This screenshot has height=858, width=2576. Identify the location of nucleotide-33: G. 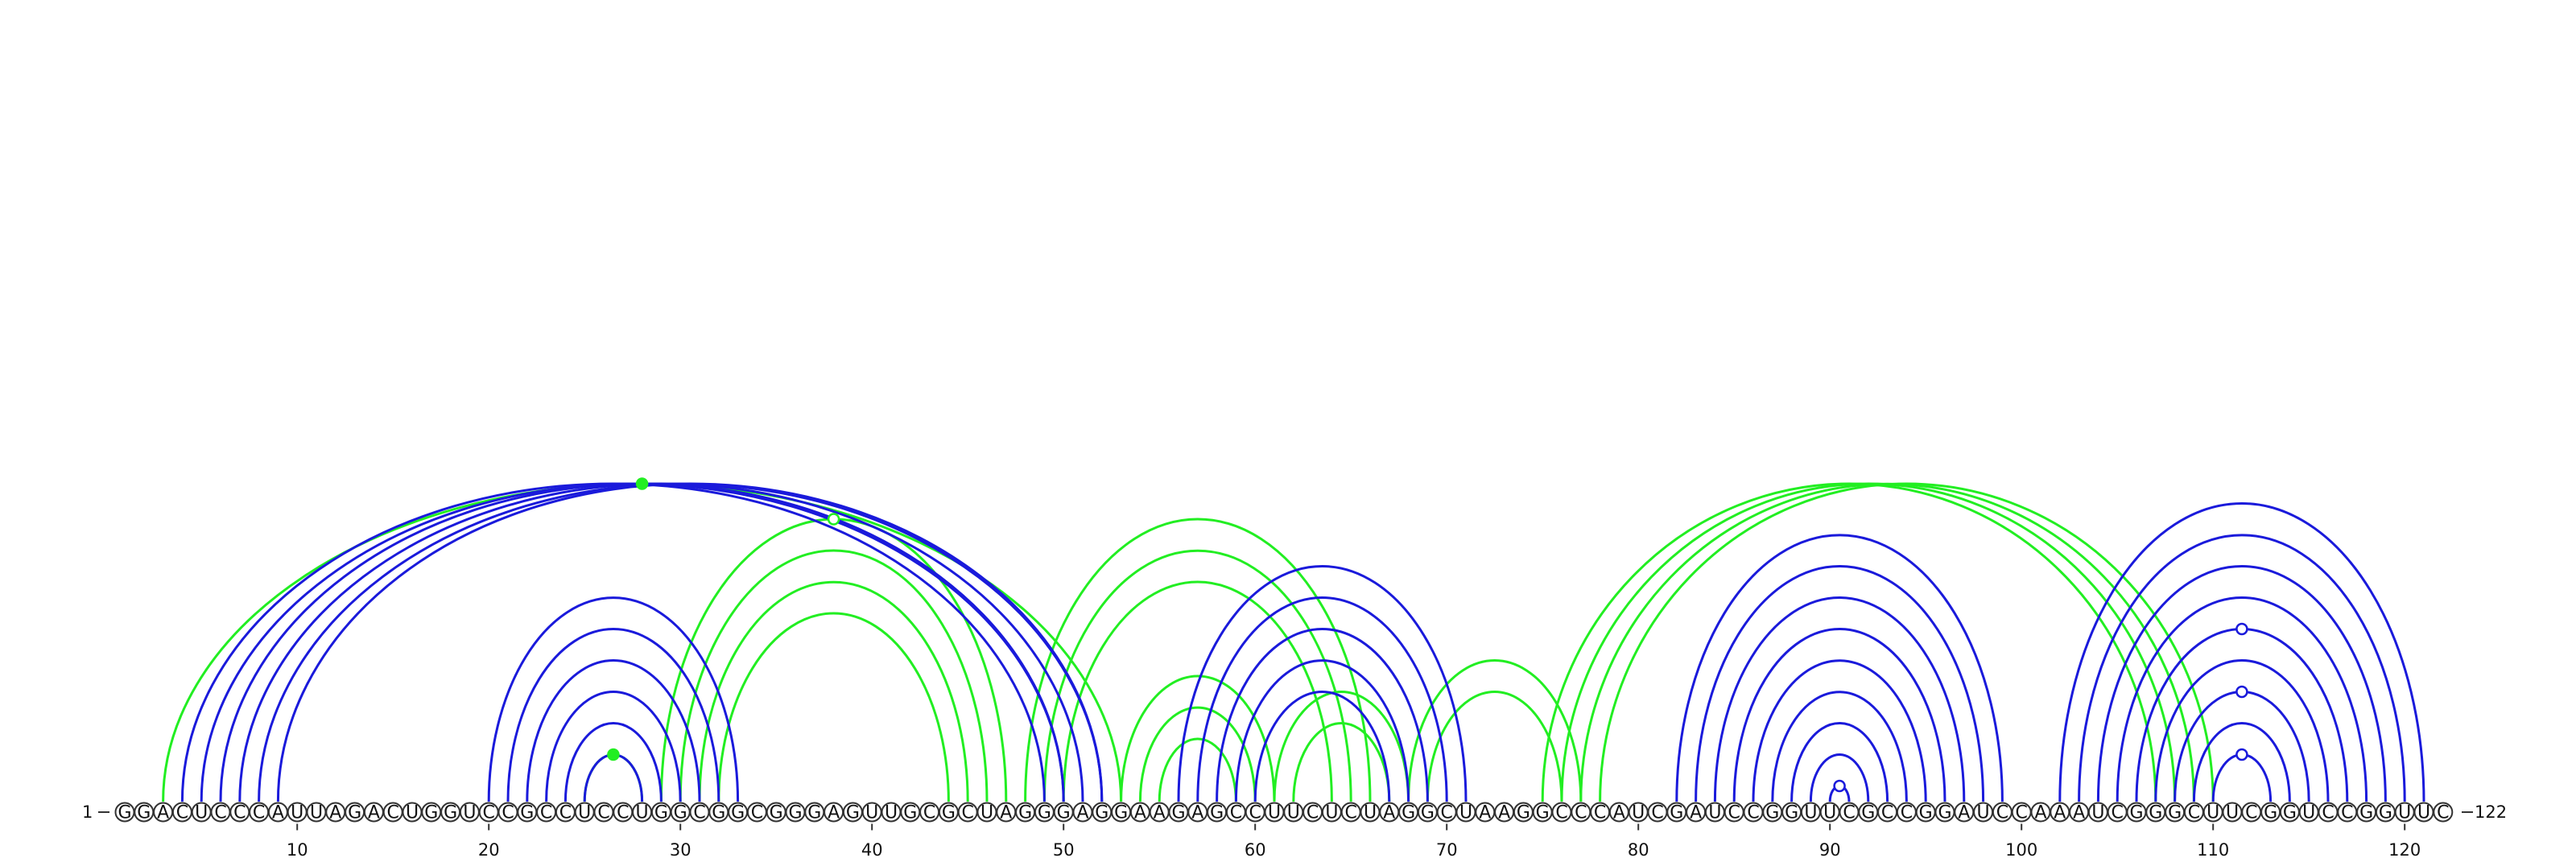
(738, 813).